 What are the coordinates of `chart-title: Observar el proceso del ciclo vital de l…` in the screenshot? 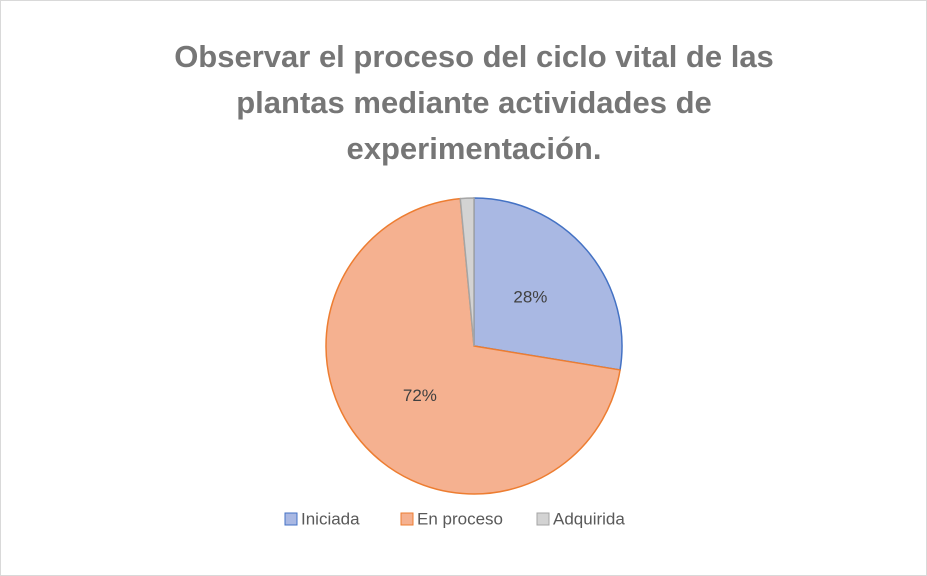 It's located at (474, 102).